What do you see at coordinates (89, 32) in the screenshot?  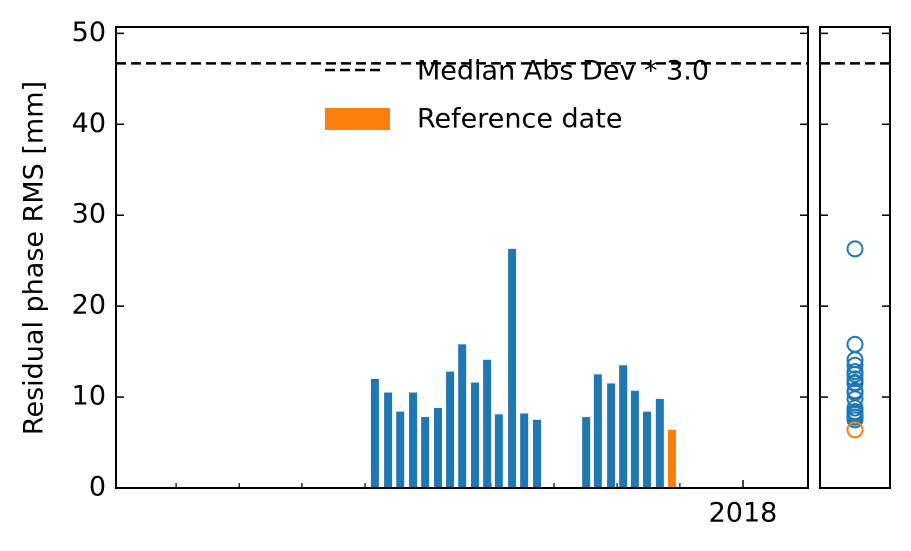 I see `y-tick-label: 50` at bounding box center [89, 32].